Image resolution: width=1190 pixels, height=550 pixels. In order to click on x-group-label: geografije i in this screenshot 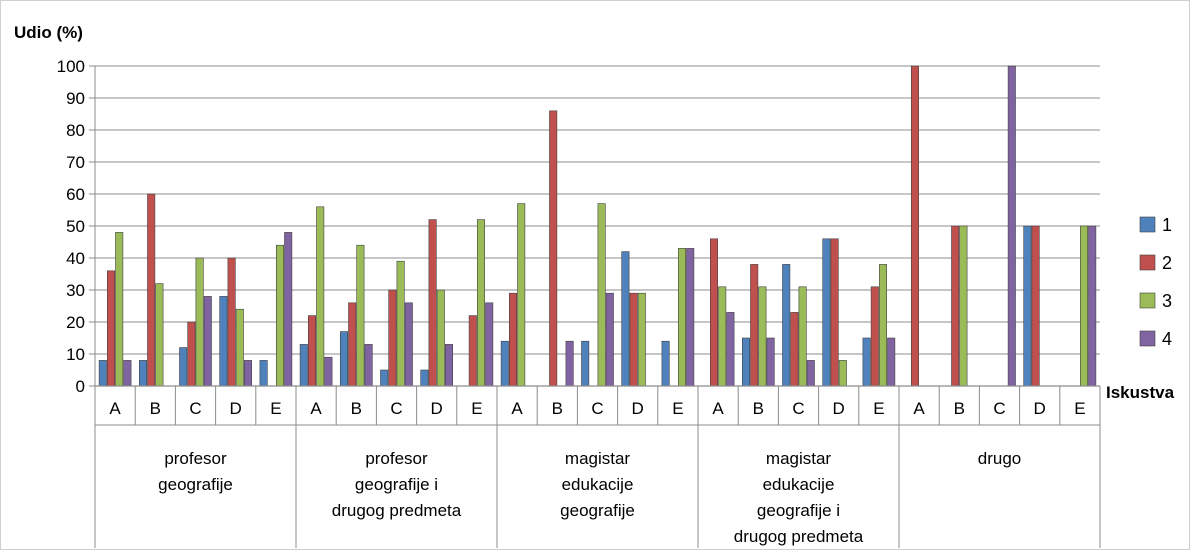, I will do `click(798, 510)`.